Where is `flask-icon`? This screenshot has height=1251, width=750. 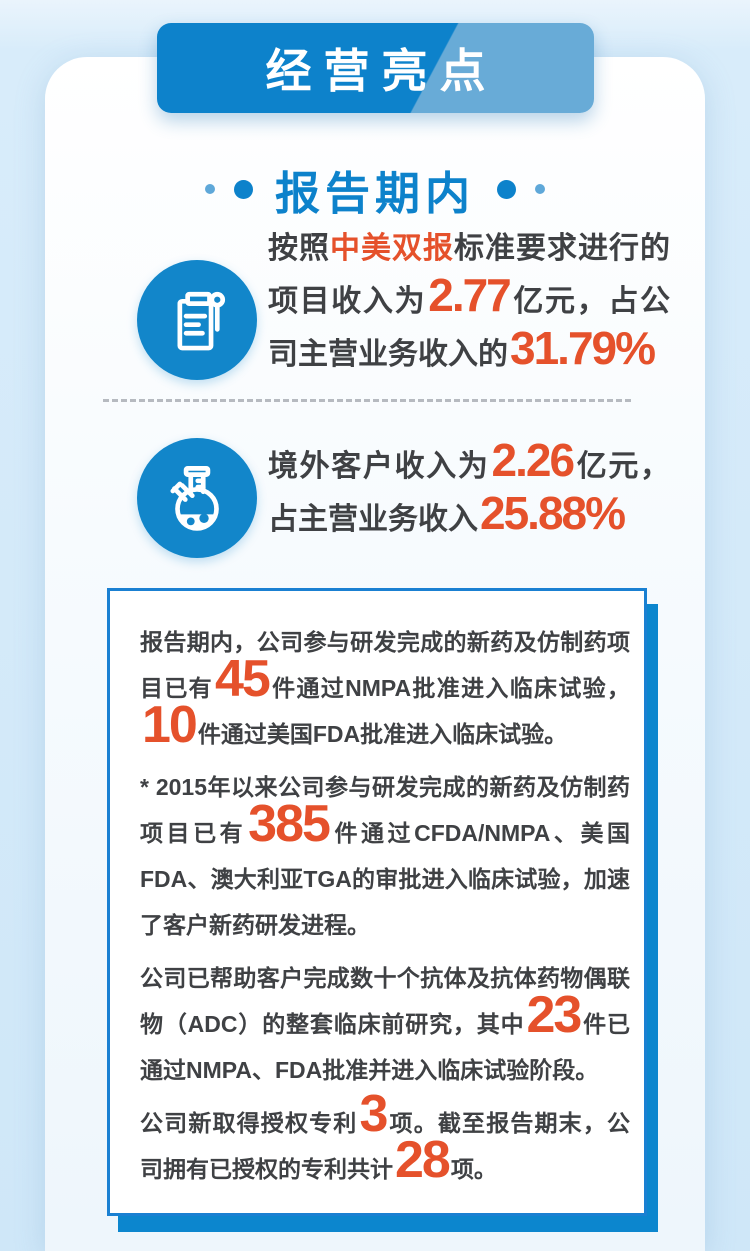 flask-icon is located at coordinates (197, 498).